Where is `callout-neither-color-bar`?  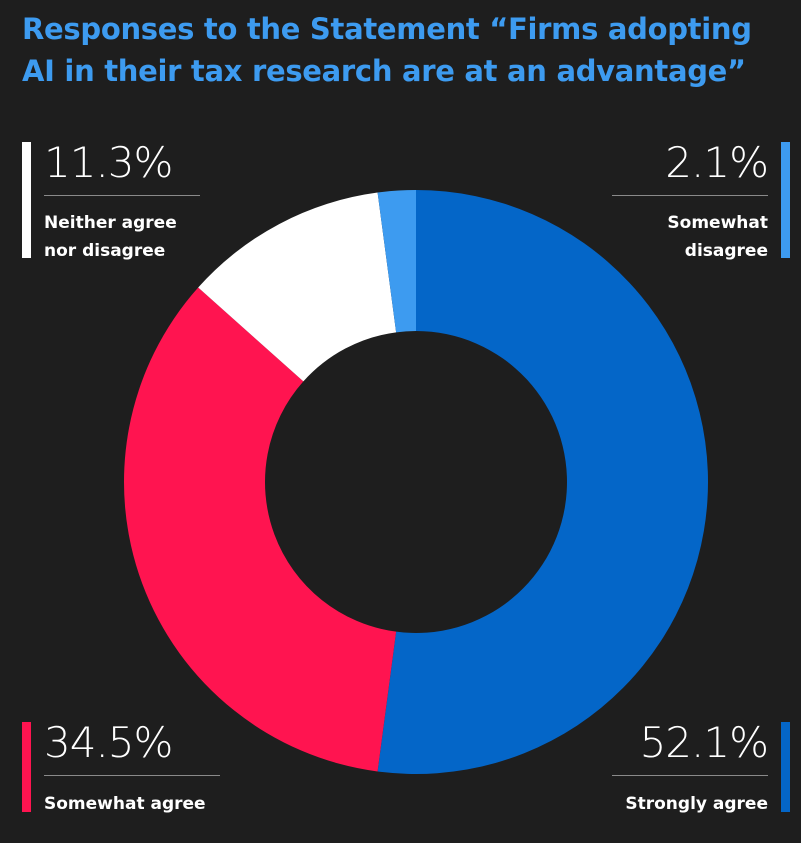
callout-neither-color-bar is located at coordinates (26, 200).